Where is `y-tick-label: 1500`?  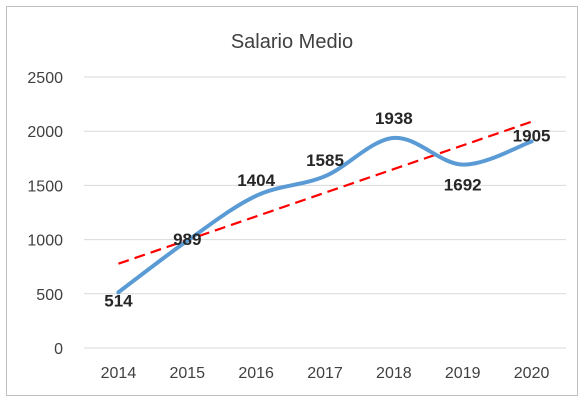 y-tick-label: 1500 is located at coordinates (45, 186).